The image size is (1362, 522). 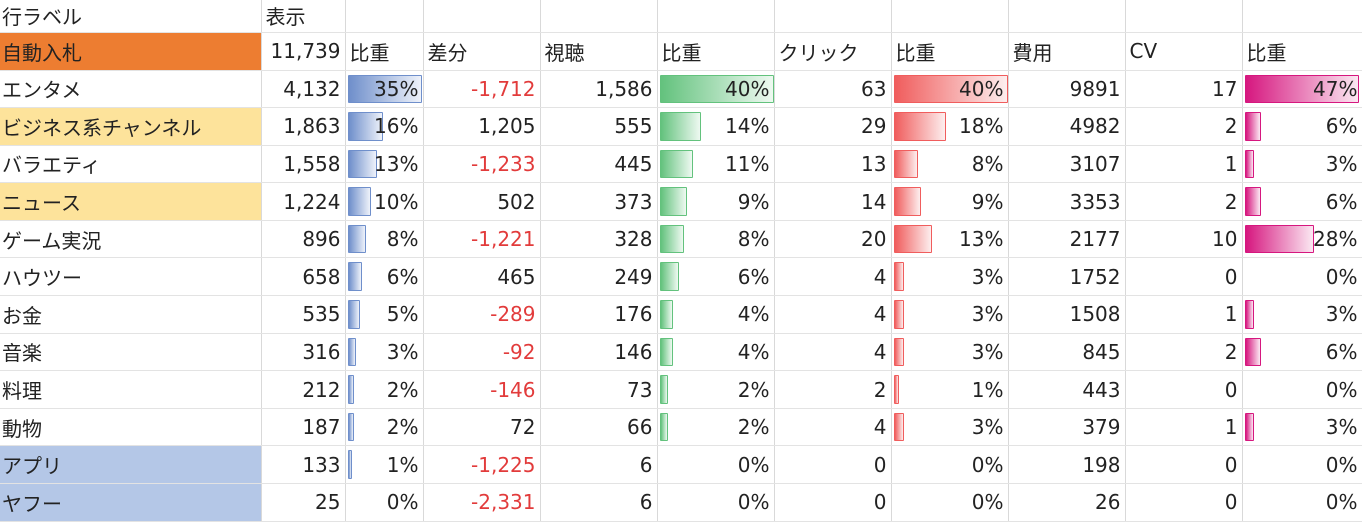 I want to click on cost-value: 198, so click(x=1067, y=465).